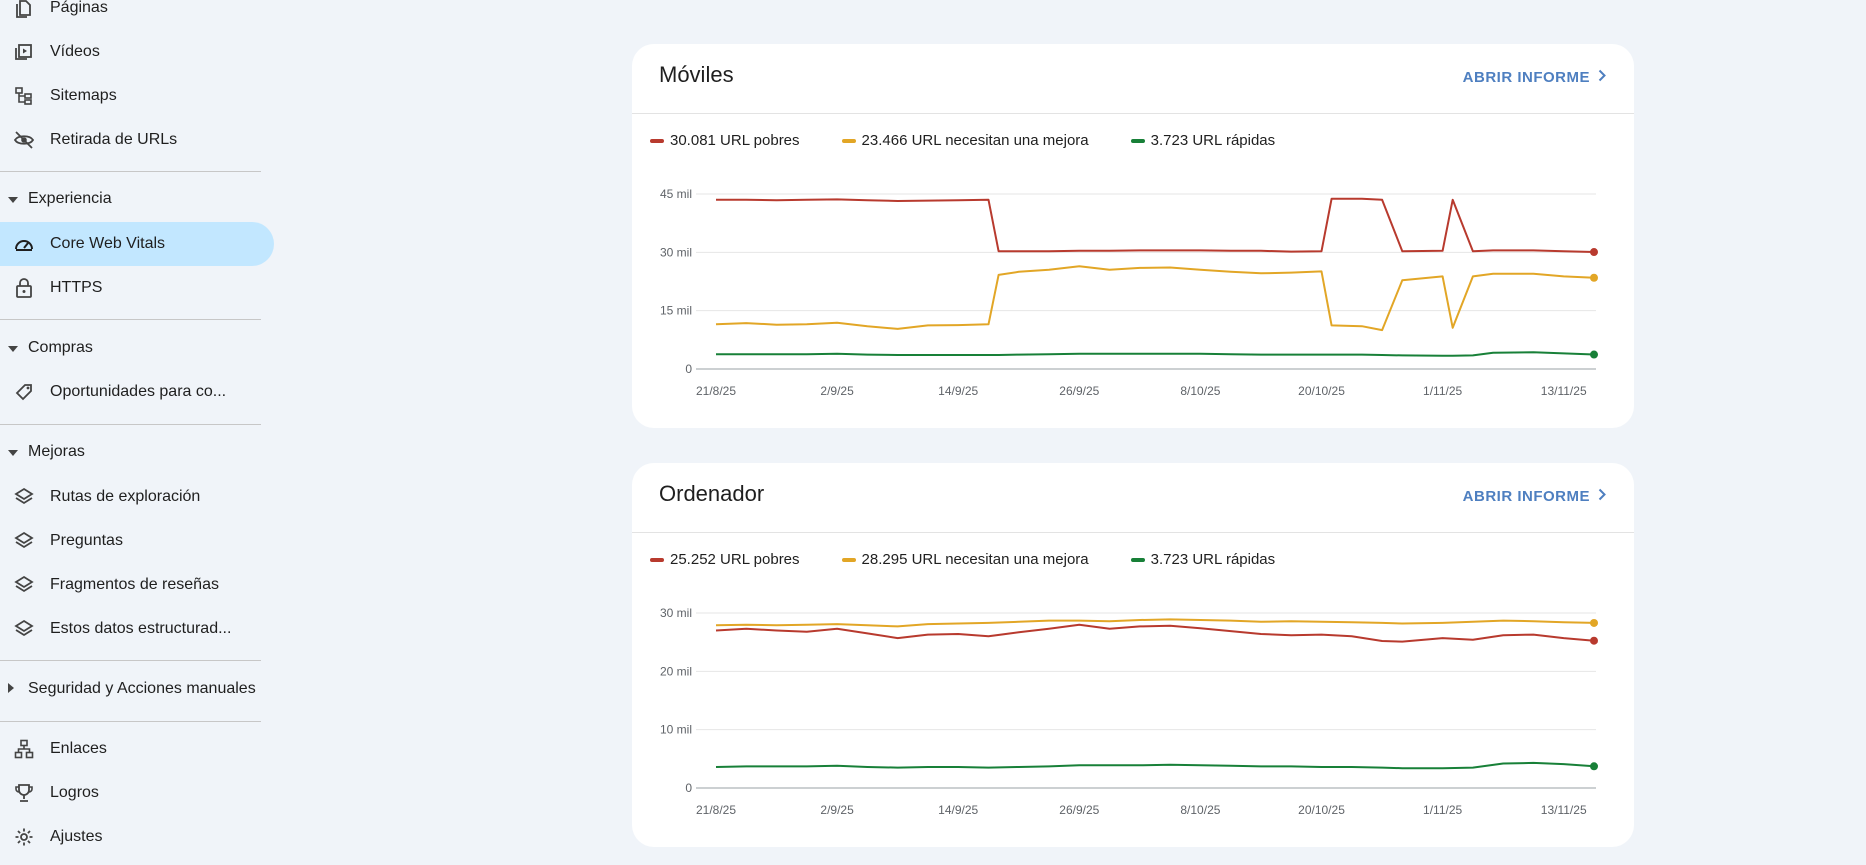 This screenshot has width=1866, height=865. Describe the element at coordinates (712, 493) in the screenshot. I see `card-title: Ordenador` at that location.